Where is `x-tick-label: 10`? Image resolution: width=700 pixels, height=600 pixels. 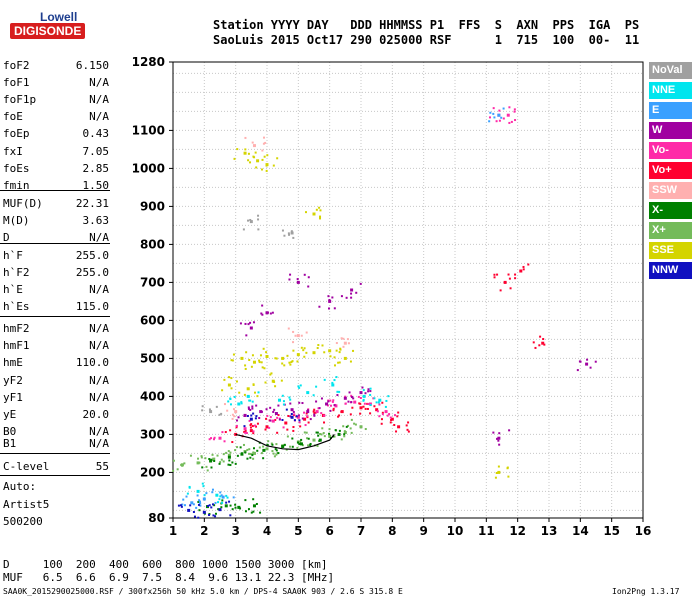
x-tick-label: 10 is located at coordinates (455, 531).